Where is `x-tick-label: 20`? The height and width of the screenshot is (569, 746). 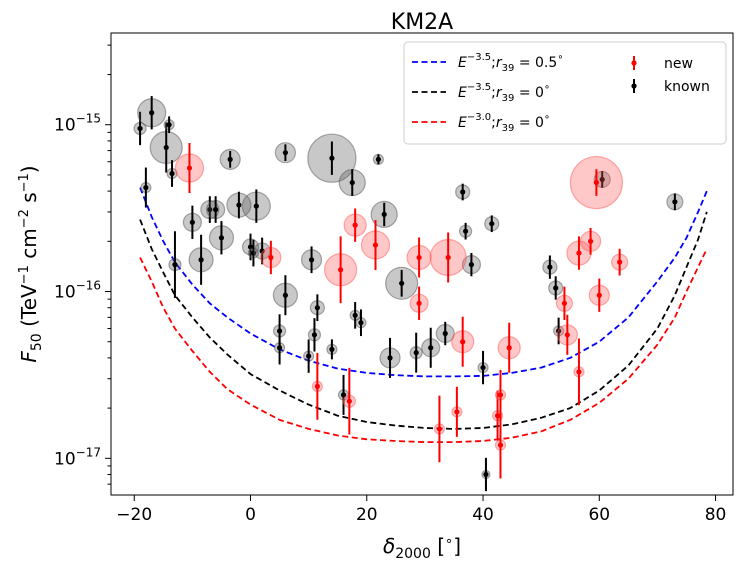
x-tick-label: 20 is located at coordinates (367, 515).